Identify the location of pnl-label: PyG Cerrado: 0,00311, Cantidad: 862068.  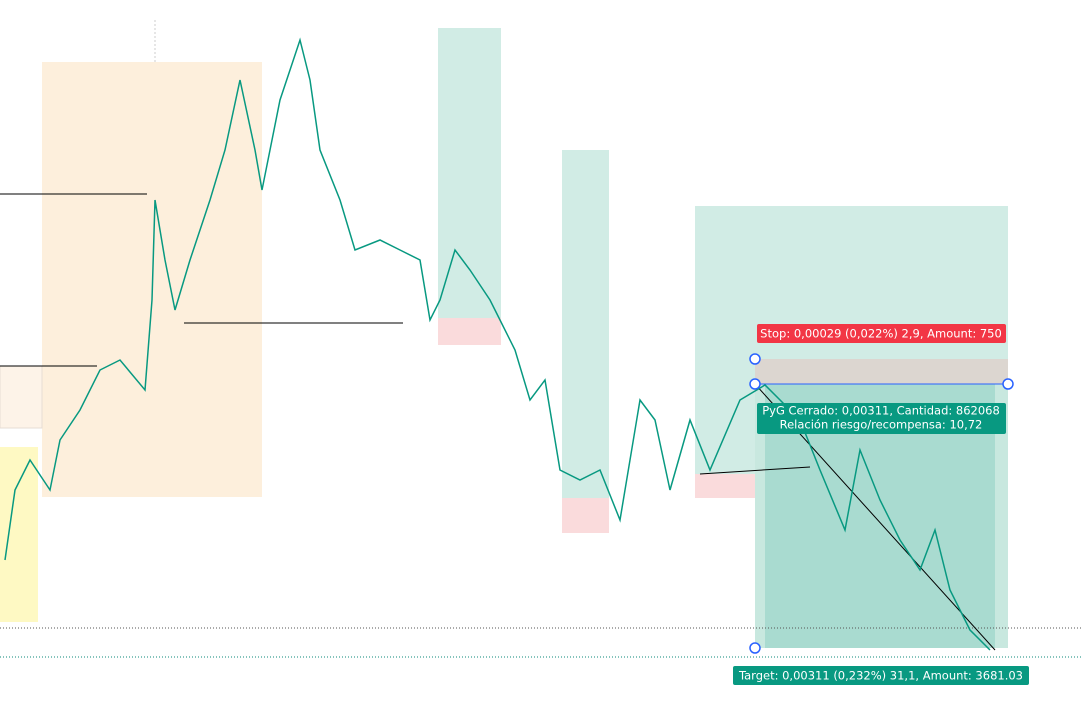
(881, 411).